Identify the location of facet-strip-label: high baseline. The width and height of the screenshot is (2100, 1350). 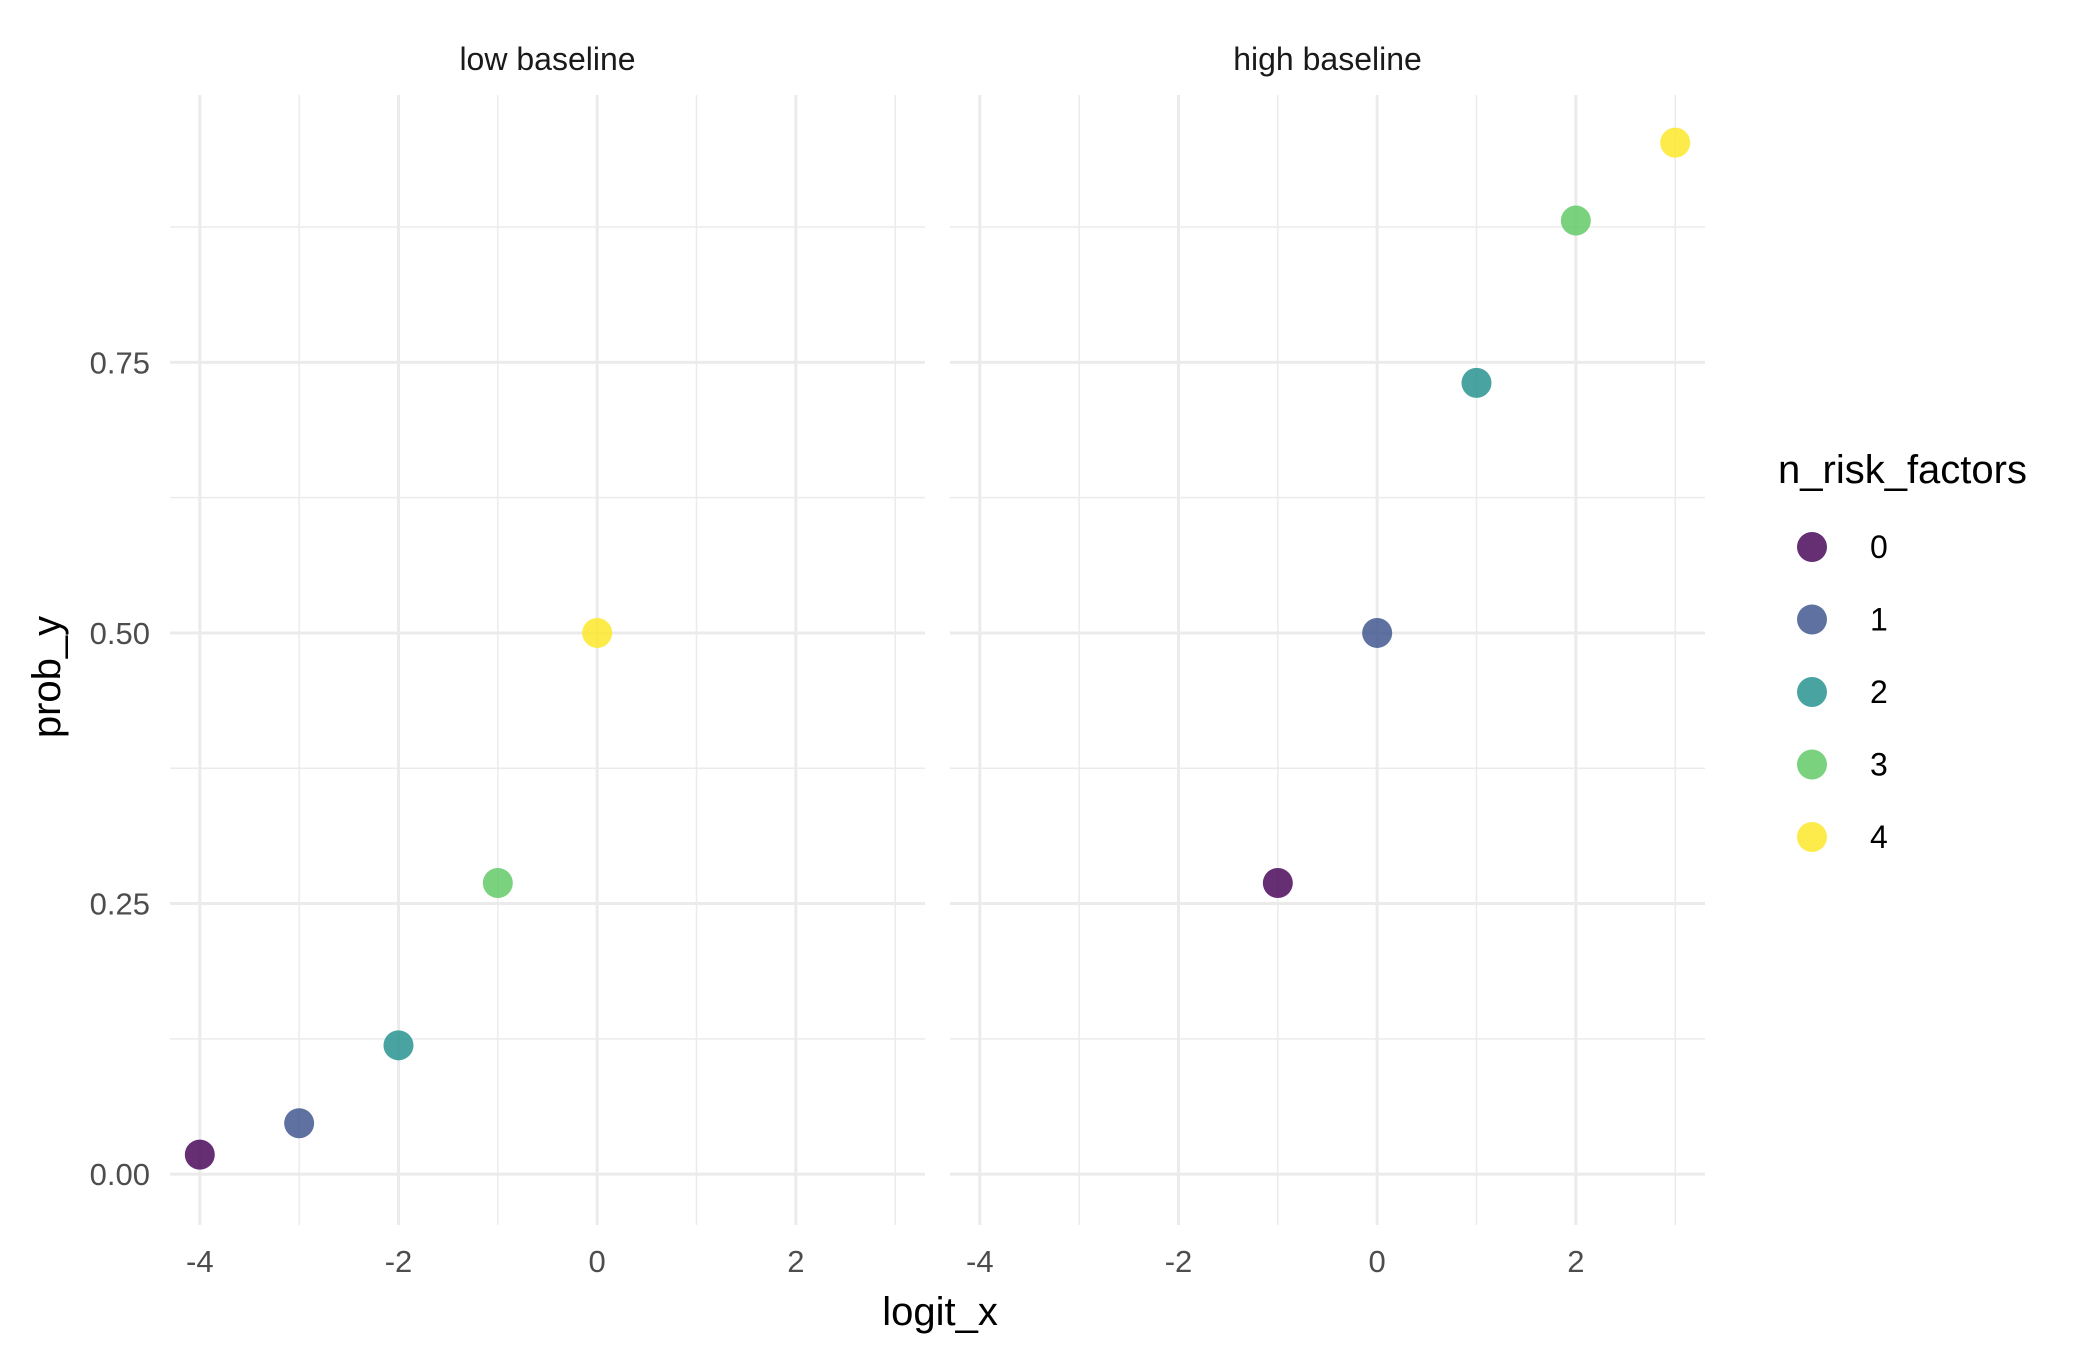
(1327, 59).